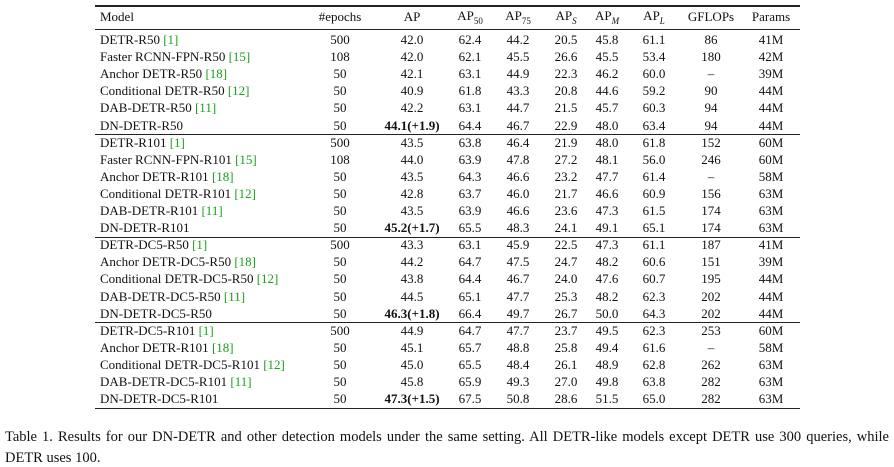 This screenshot has width=894, height=467. Describe the element at coordinates (518, 313) in the screenshot. I see `cell: 49.7` at that location.